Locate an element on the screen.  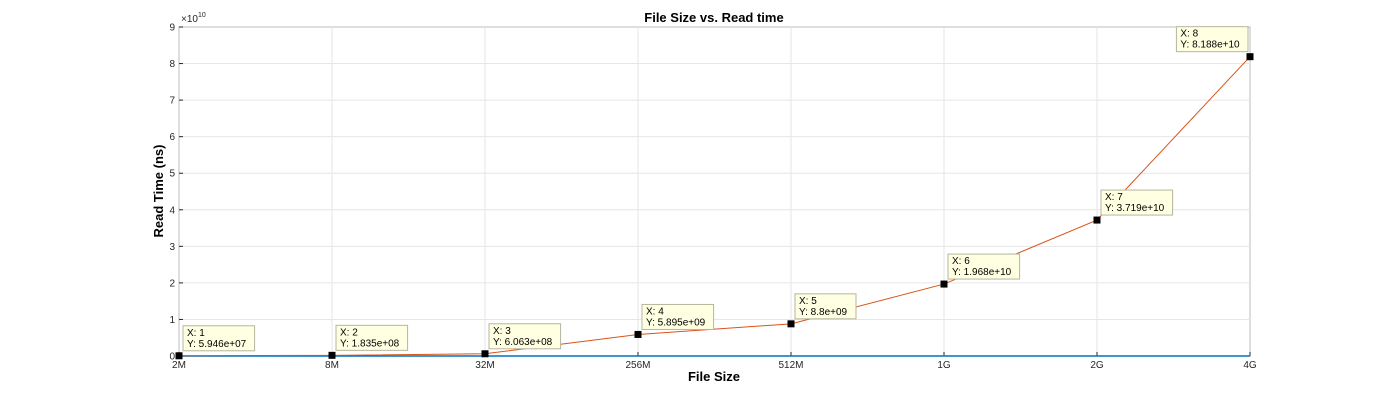
datatip-y-text: Y: 1.835e+08 is located at coordinates (370, 343).